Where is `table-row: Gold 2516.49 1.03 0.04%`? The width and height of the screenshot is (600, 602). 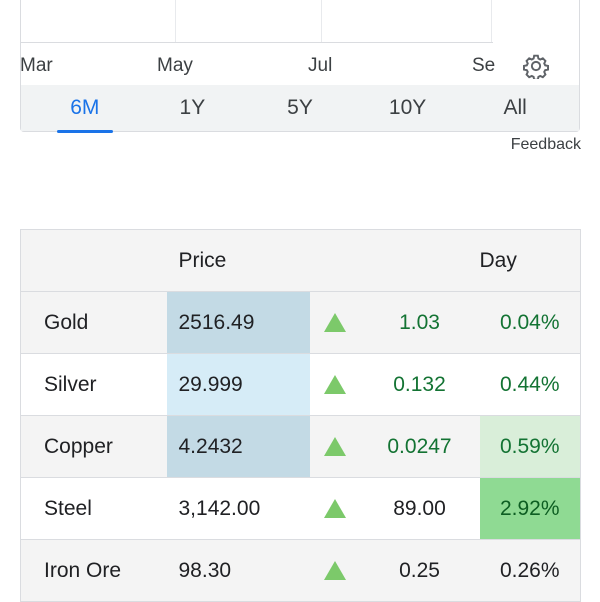 table-row: Gold 2516.49 1.03 0.04% is located at coordinates (300, 322).